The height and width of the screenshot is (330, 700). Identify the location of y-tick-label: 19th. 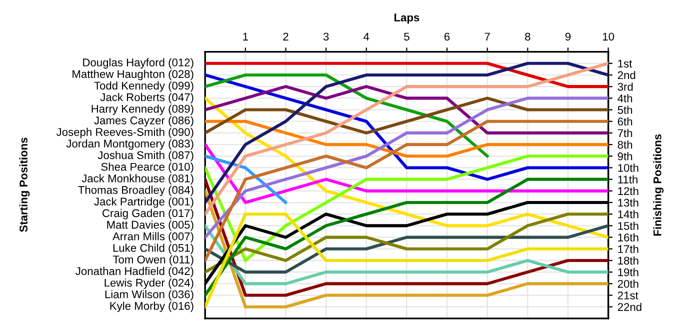
(628, 272).